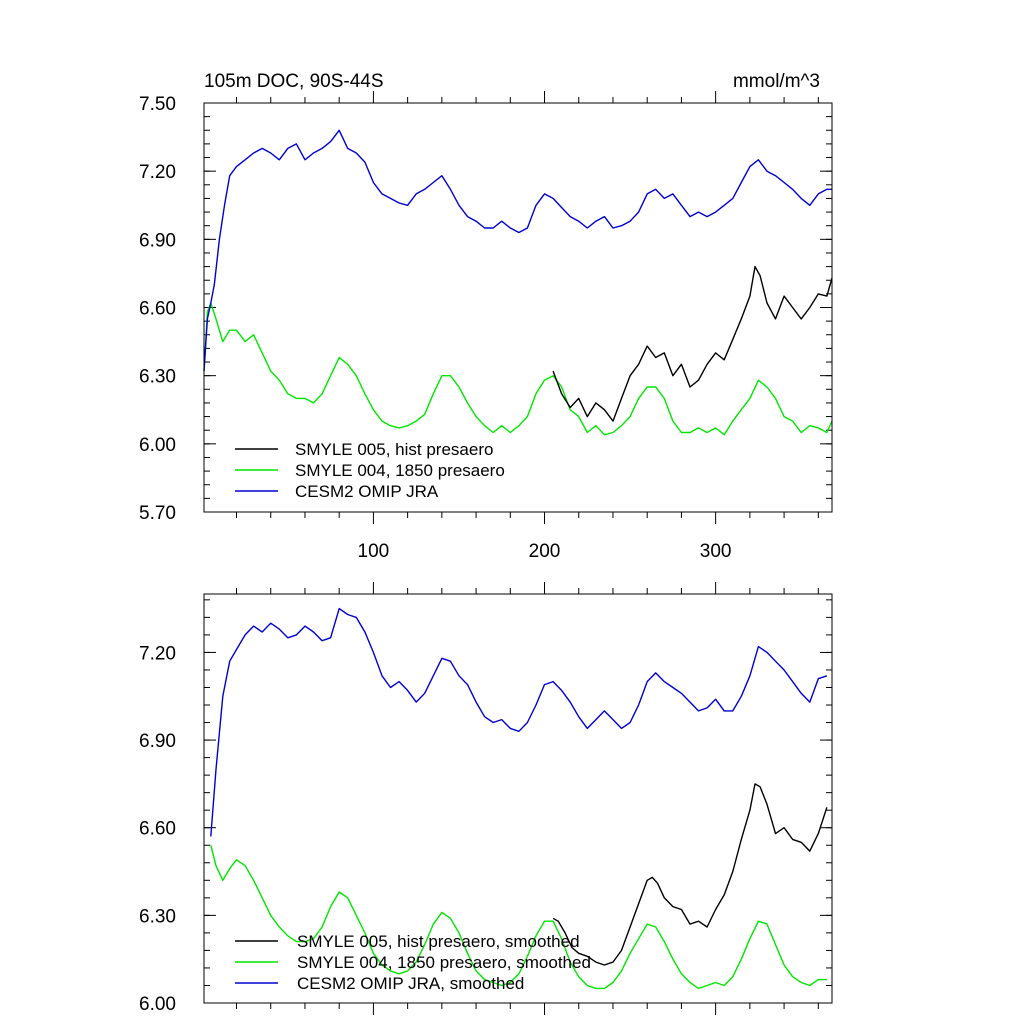 This screenshot has height=1024, width=1024. I want to click on legend-label-omip: CESM2 OMIP JRA, so click(367, 491).